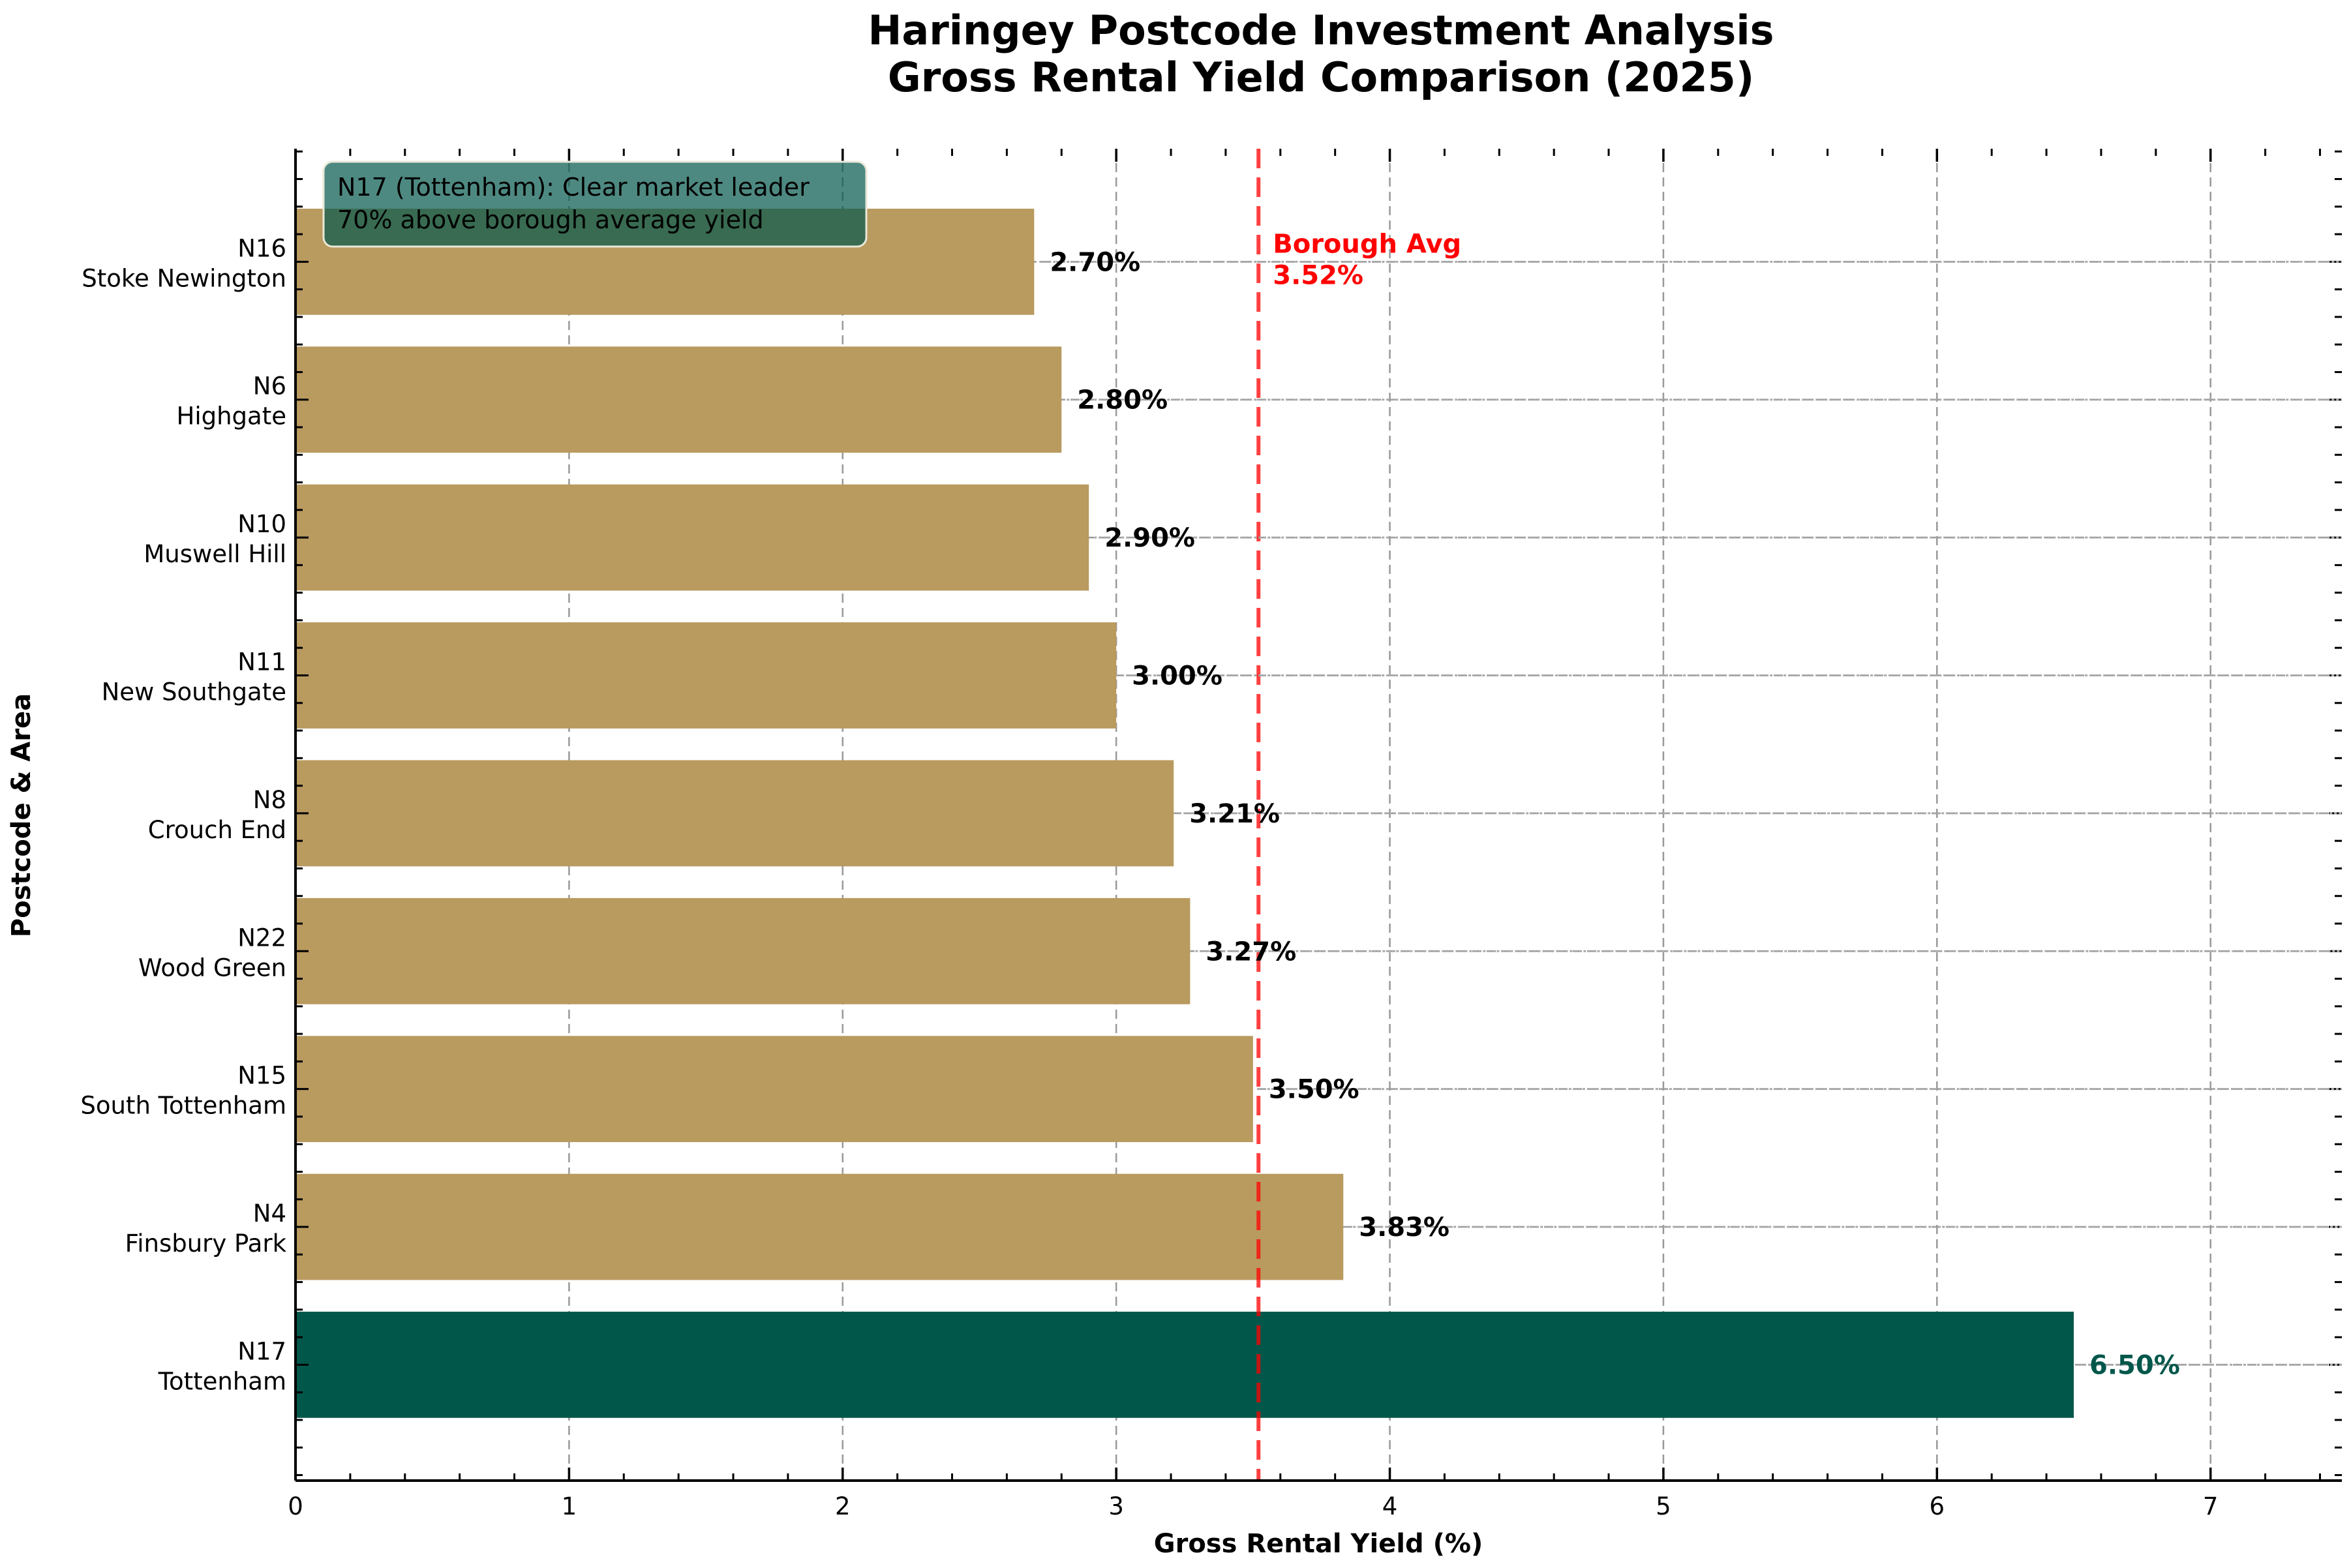 This screenshot has width=2351, height=1568. What do you see at coordinates (1318, 1544) in the screenshot?
I see `x-axis-label: Gross Rental Yield (%)` at bounding box center [1318, 1544].